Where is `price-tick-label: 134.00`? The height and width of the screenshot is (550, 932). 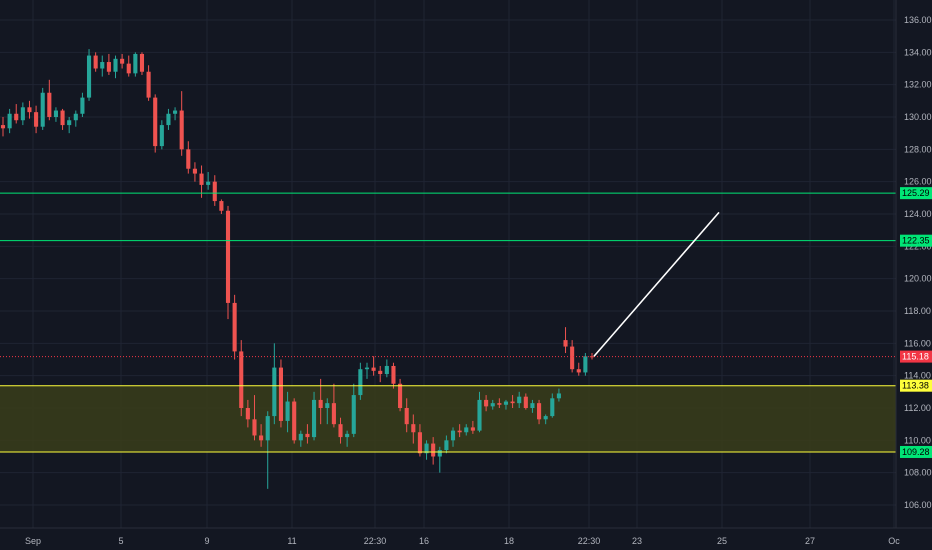 price-tick-label: 134.00 is located at coordinates (918, 52).